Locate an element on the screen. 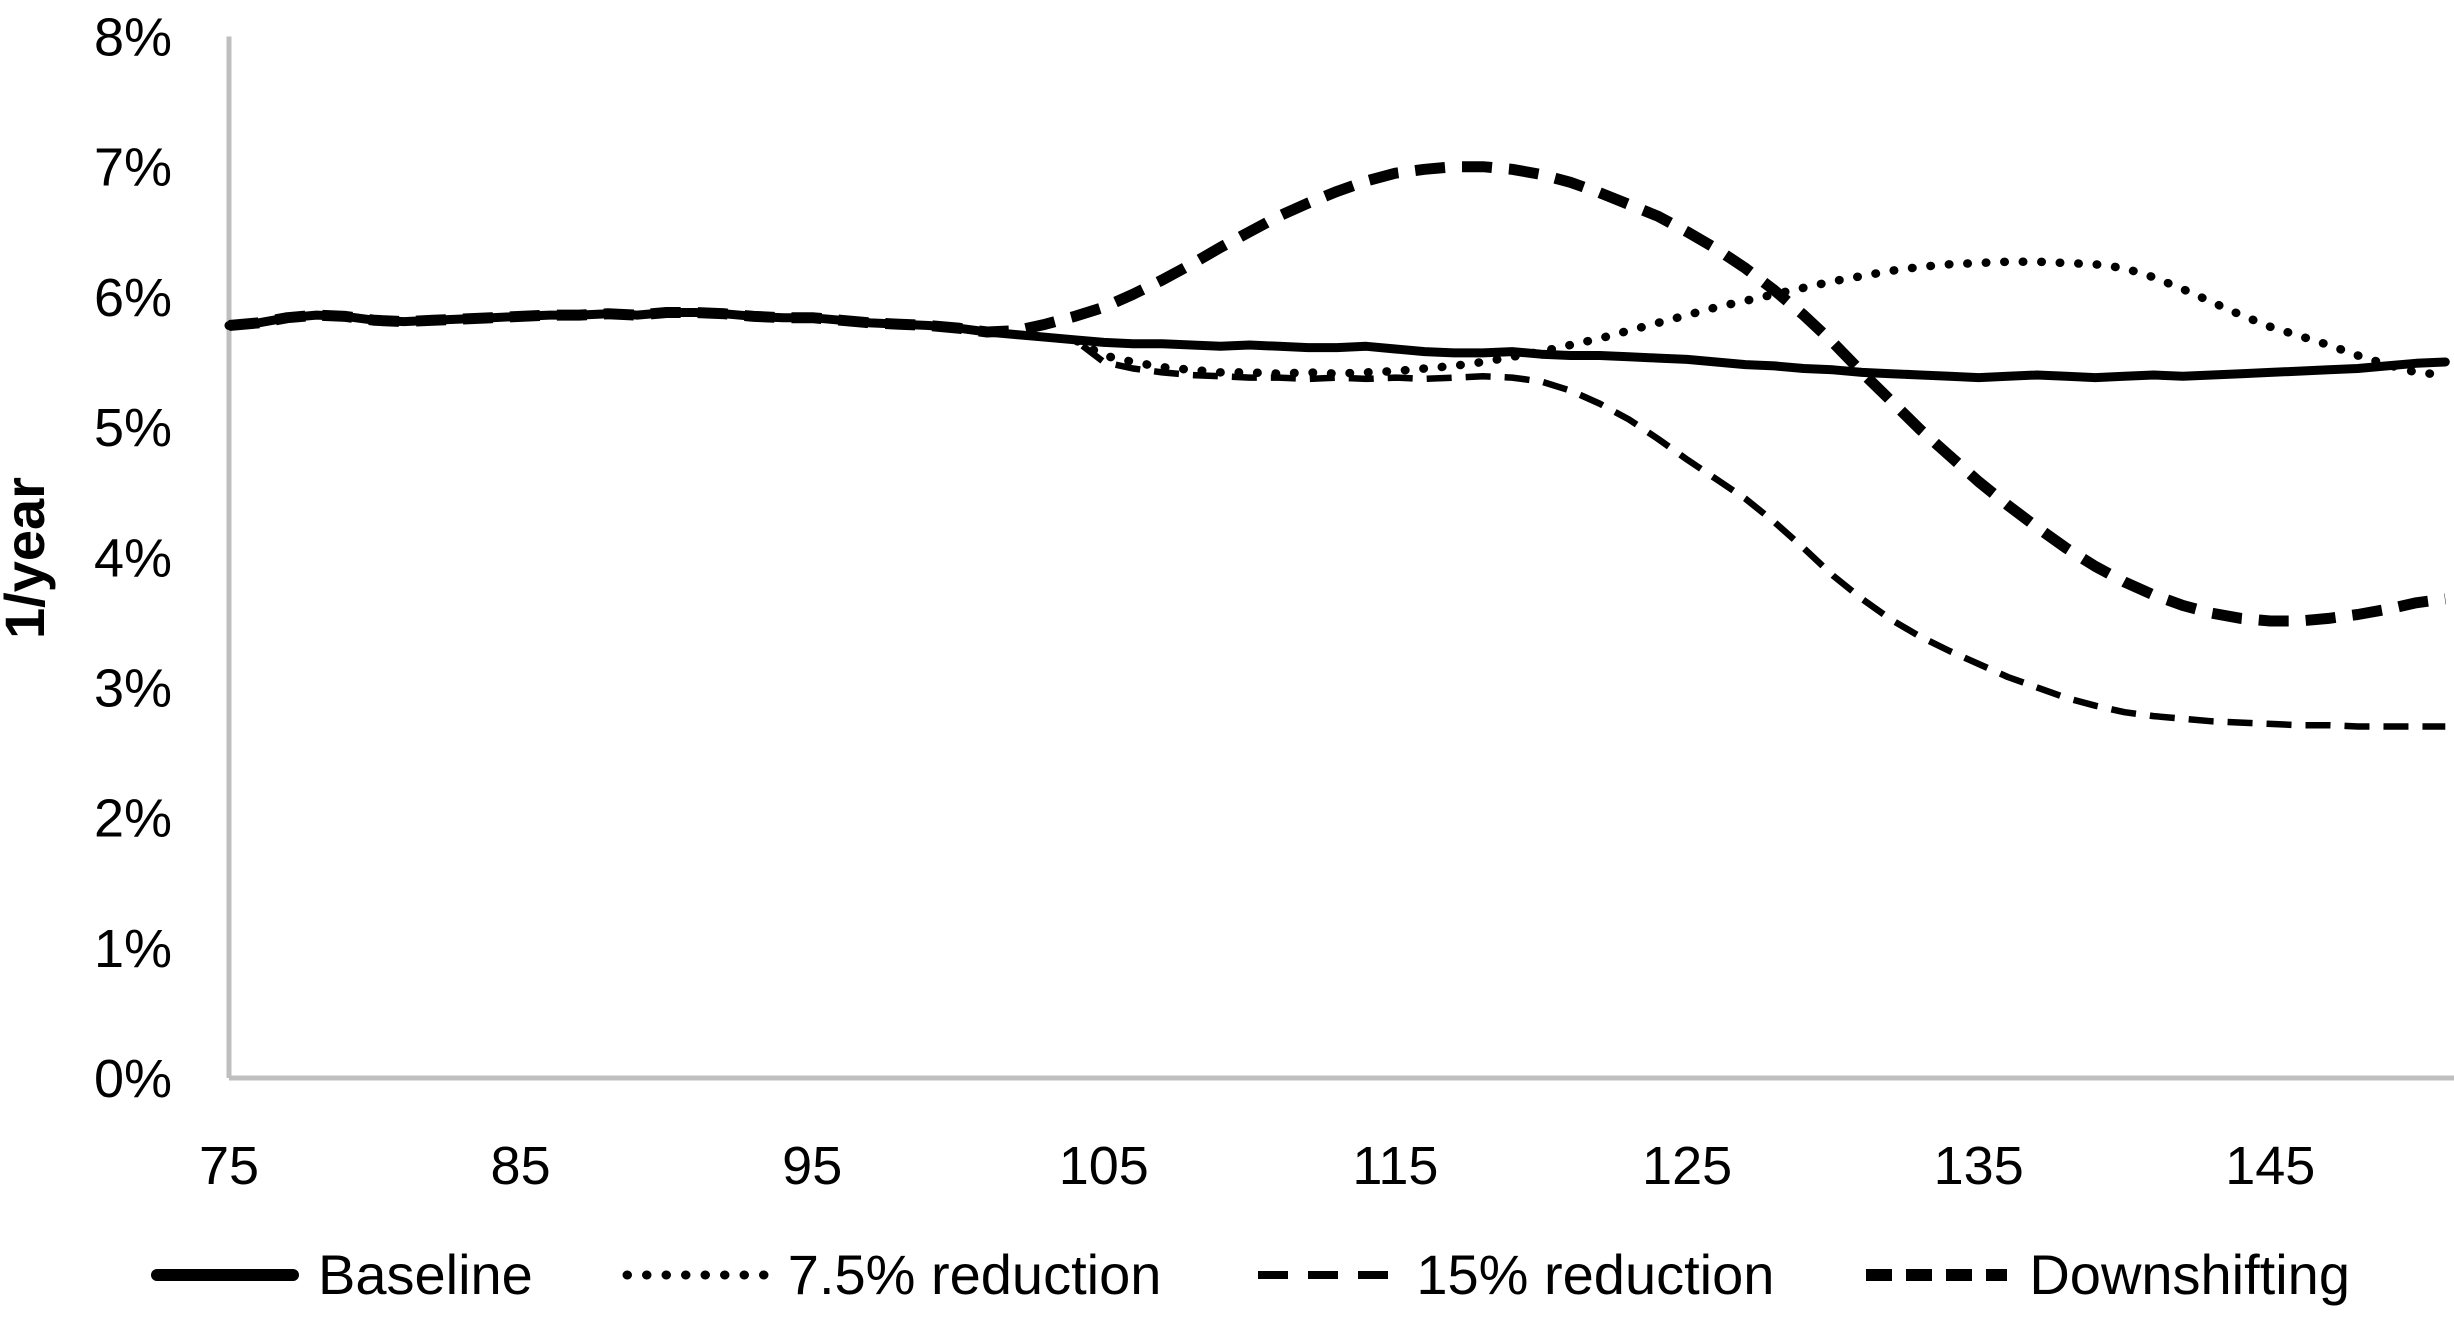 The width and height of the screenshot is (2454, 1322). legend-label-15-reduction: 15% reduction is located at coordinates (1595, 1274).